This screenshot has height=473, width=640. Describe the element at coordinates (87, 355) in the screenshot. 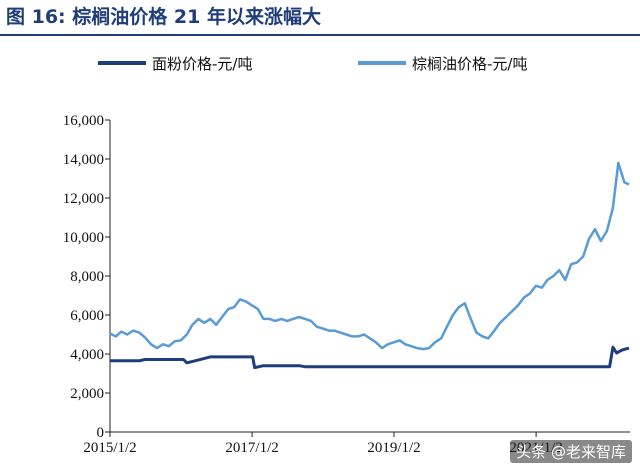

I see `y-tick-label: 4,000` at that location.